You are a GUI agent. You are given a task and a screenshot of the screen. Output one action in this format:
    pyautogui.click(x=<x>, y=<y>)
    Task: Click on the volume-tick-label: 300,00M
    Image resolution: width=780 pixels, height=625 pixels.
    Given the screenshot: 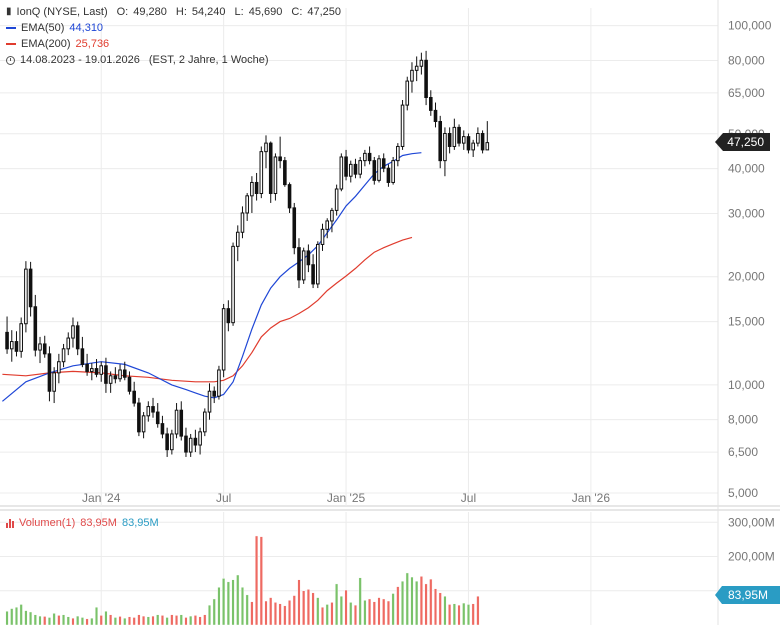 What is the action you would take?
    pyautogui.click(x=751, y=522)
    